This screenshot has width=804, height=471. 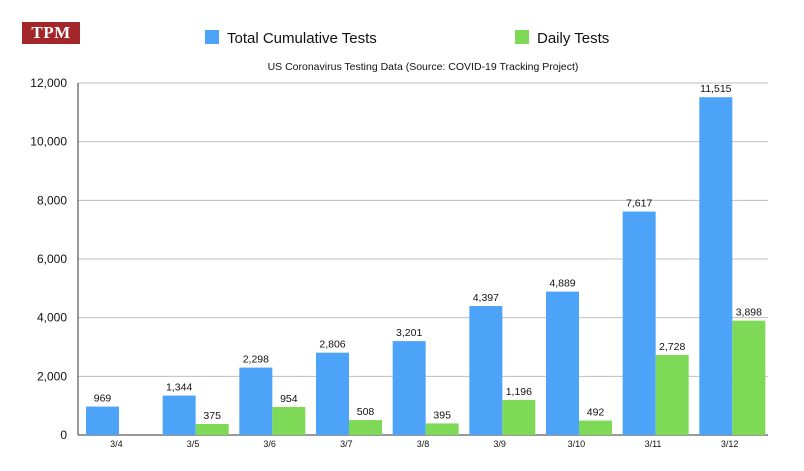 What do you see at coordinates (52, 376) in the screenshot?
I see `y-tick-label: 2,000` at bounding box center [52, 376].